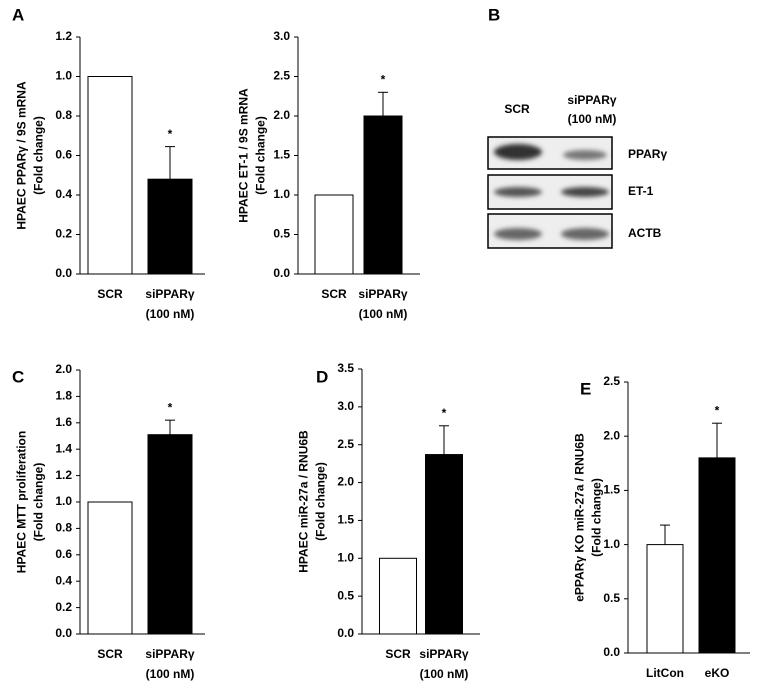 This screenshot has width=762, height=689. Describe the element at coordinates (645, 233) in the screenshot. I see `row-label: ACTB` at that location.